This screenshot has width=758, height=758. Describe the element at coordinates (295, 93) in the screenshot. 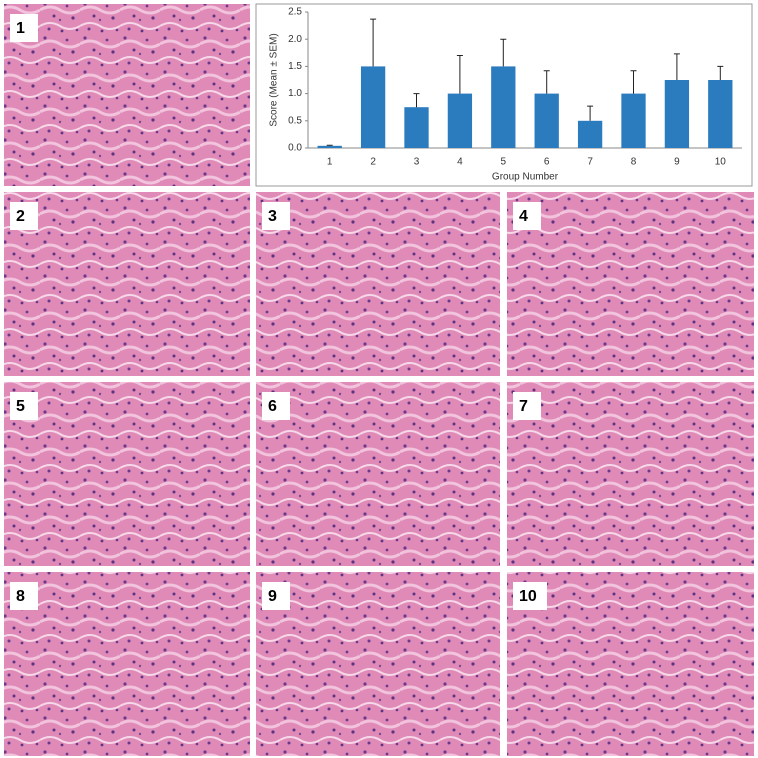

I see `y-tick-label: 1.0` at that location.